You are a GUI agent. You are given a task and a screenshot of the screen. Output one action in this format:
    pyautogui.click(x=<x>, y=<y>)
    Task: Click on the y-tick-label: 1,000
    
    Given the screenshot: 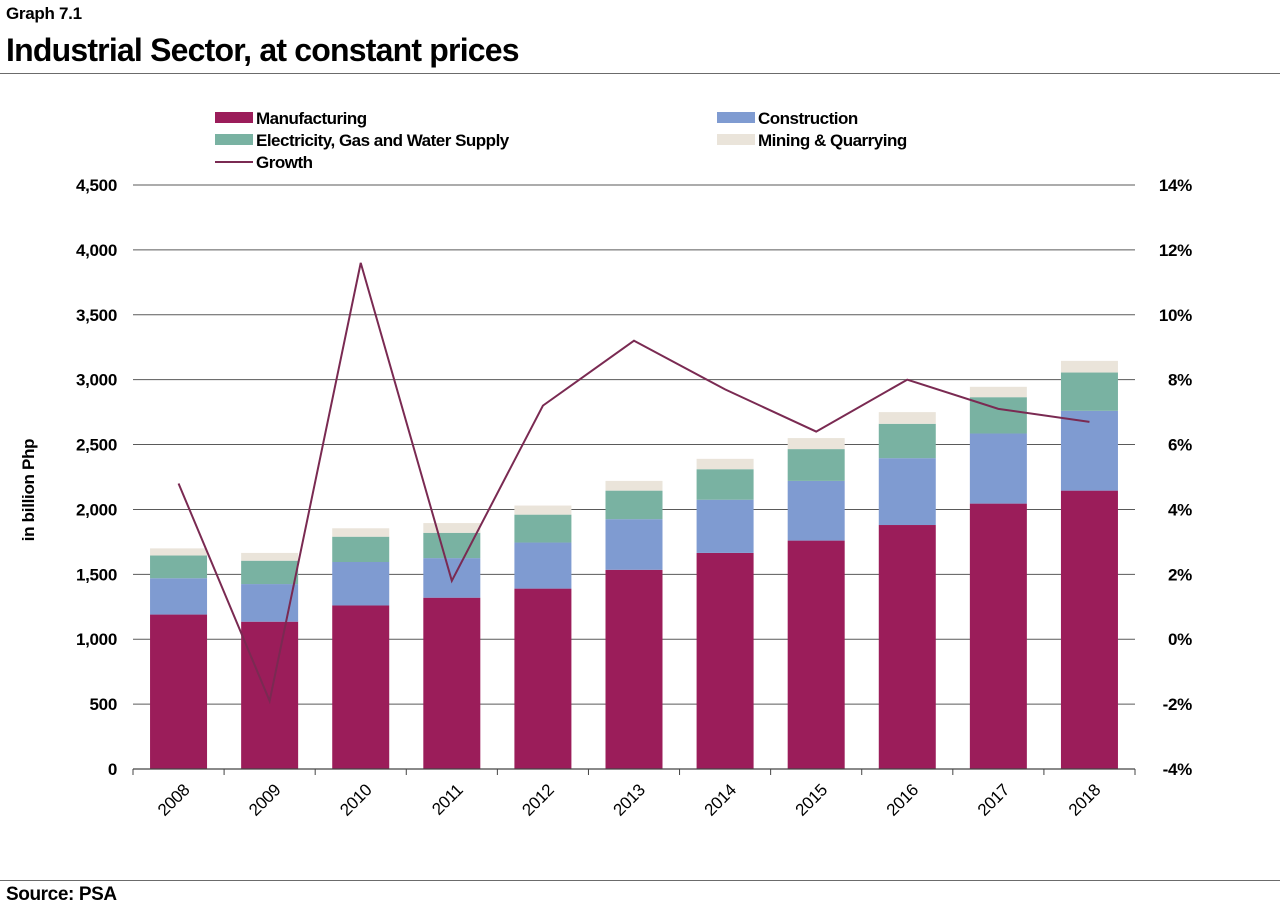 What is the action you would take?
    pyautogui.click(x=96, y=639)
    